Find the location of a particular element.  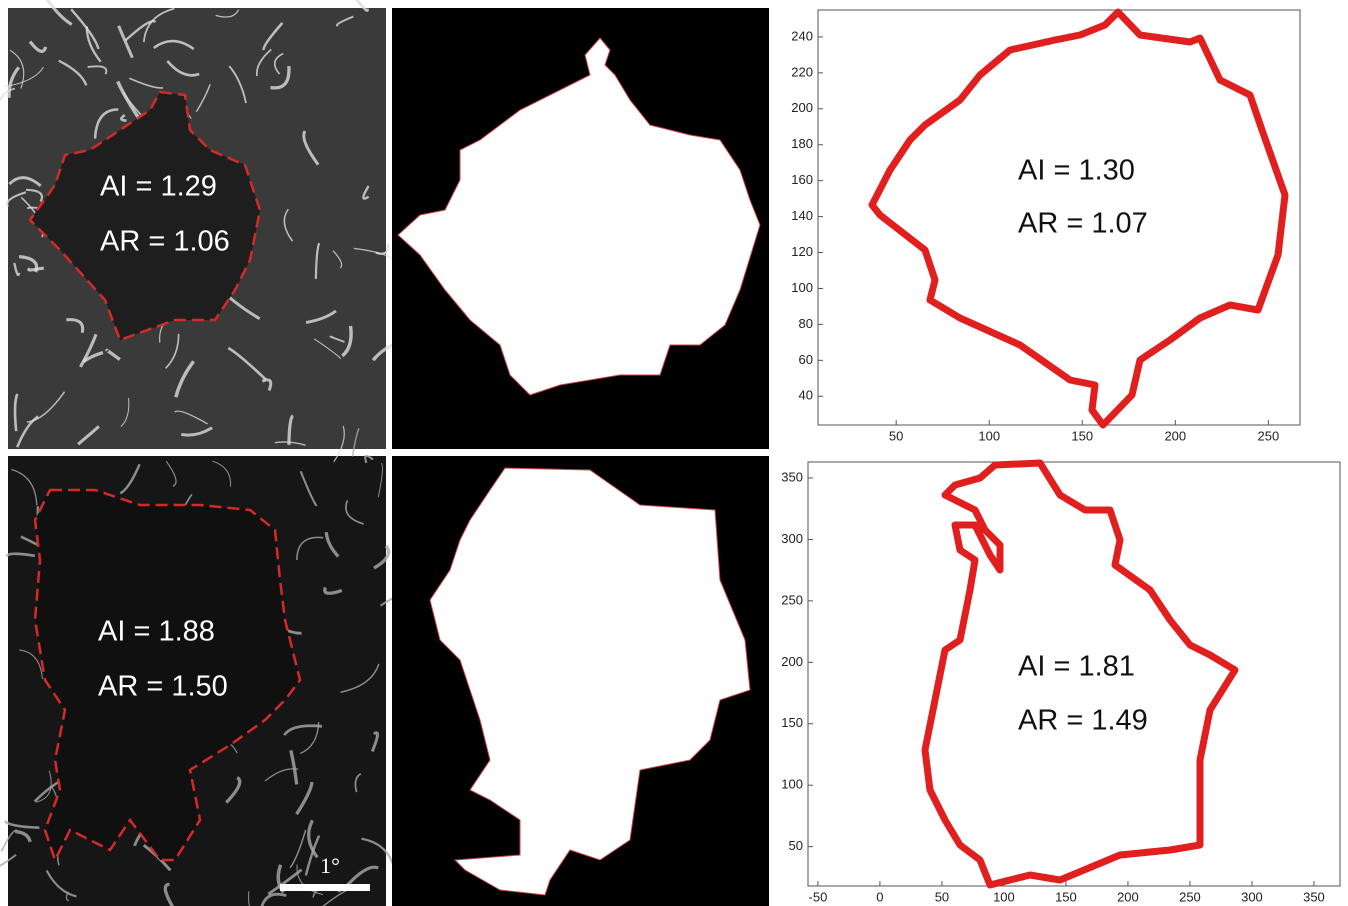

y-tick-label: 250 is located at coordinates (792, 599).